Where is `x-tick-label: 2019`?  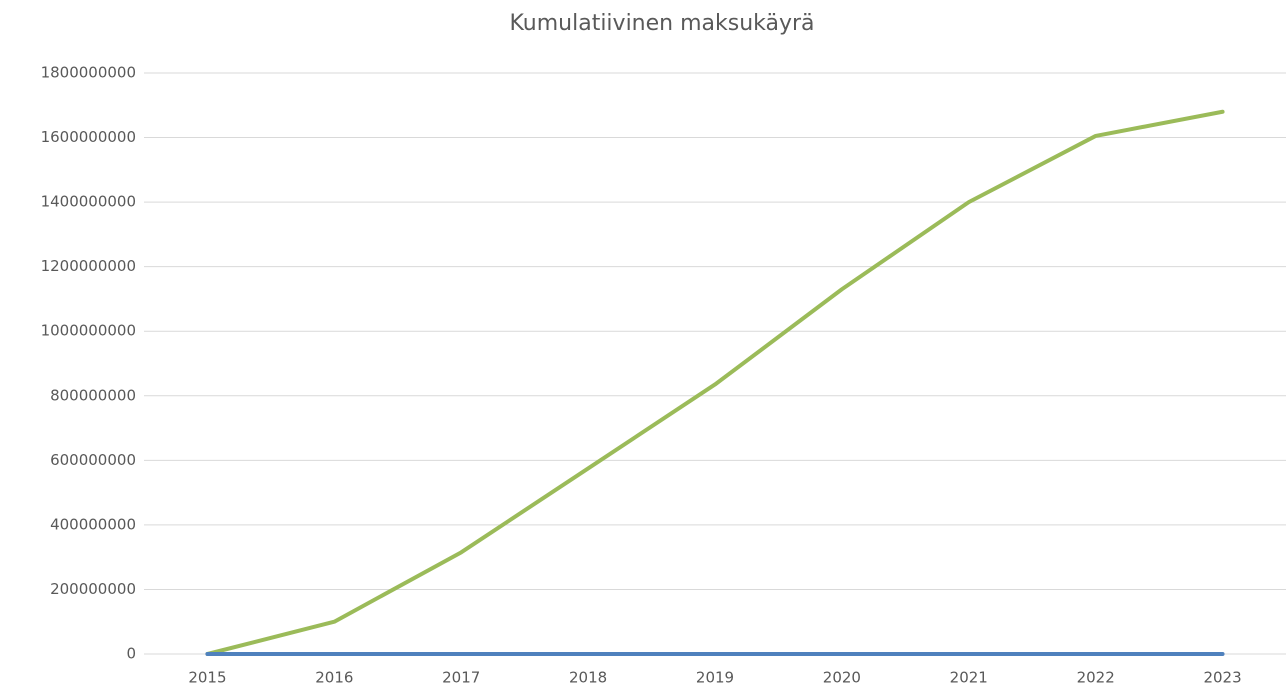
x-tick-label: 2019 is located at coordinates (715, 678).